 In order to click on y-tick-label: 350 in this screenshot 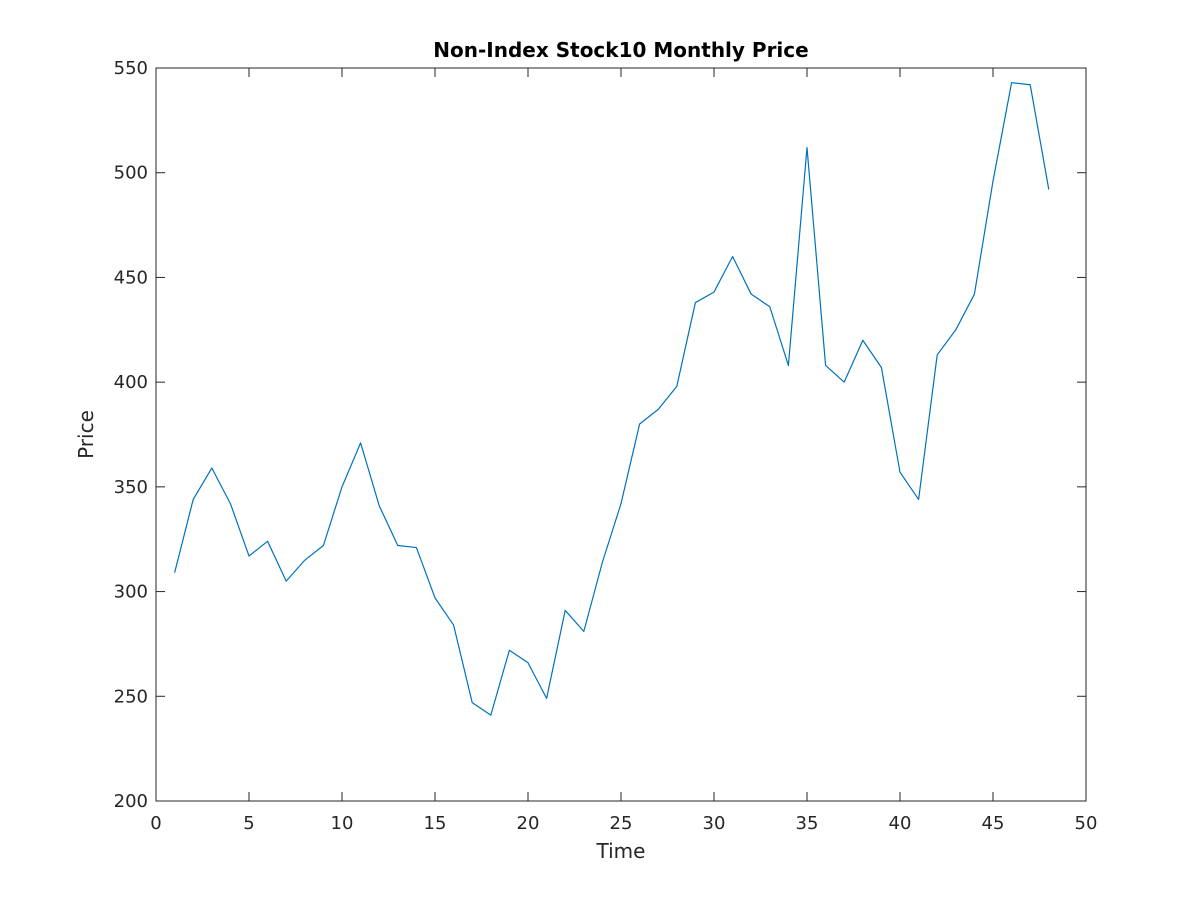, I will do `click(131, 487)`.